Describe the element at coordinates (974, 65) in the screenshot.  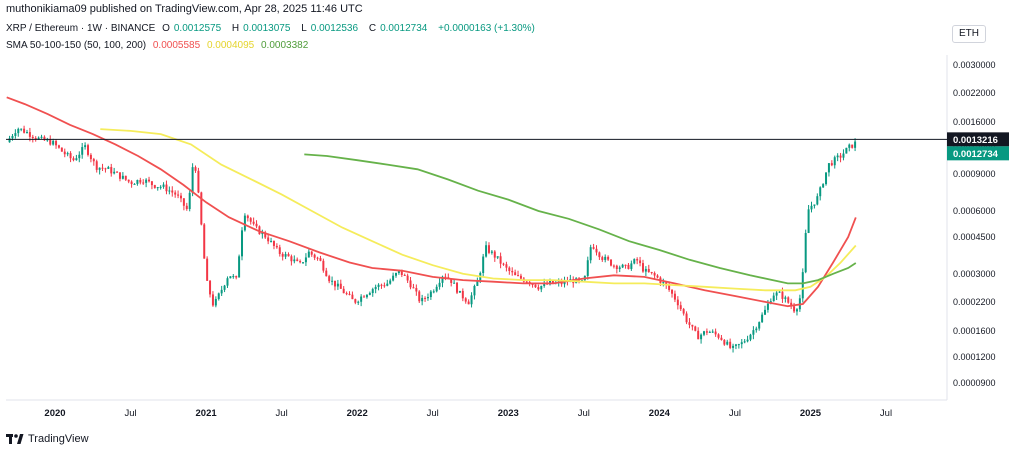
I see `y-tick-label: 0.0030000` at that location.